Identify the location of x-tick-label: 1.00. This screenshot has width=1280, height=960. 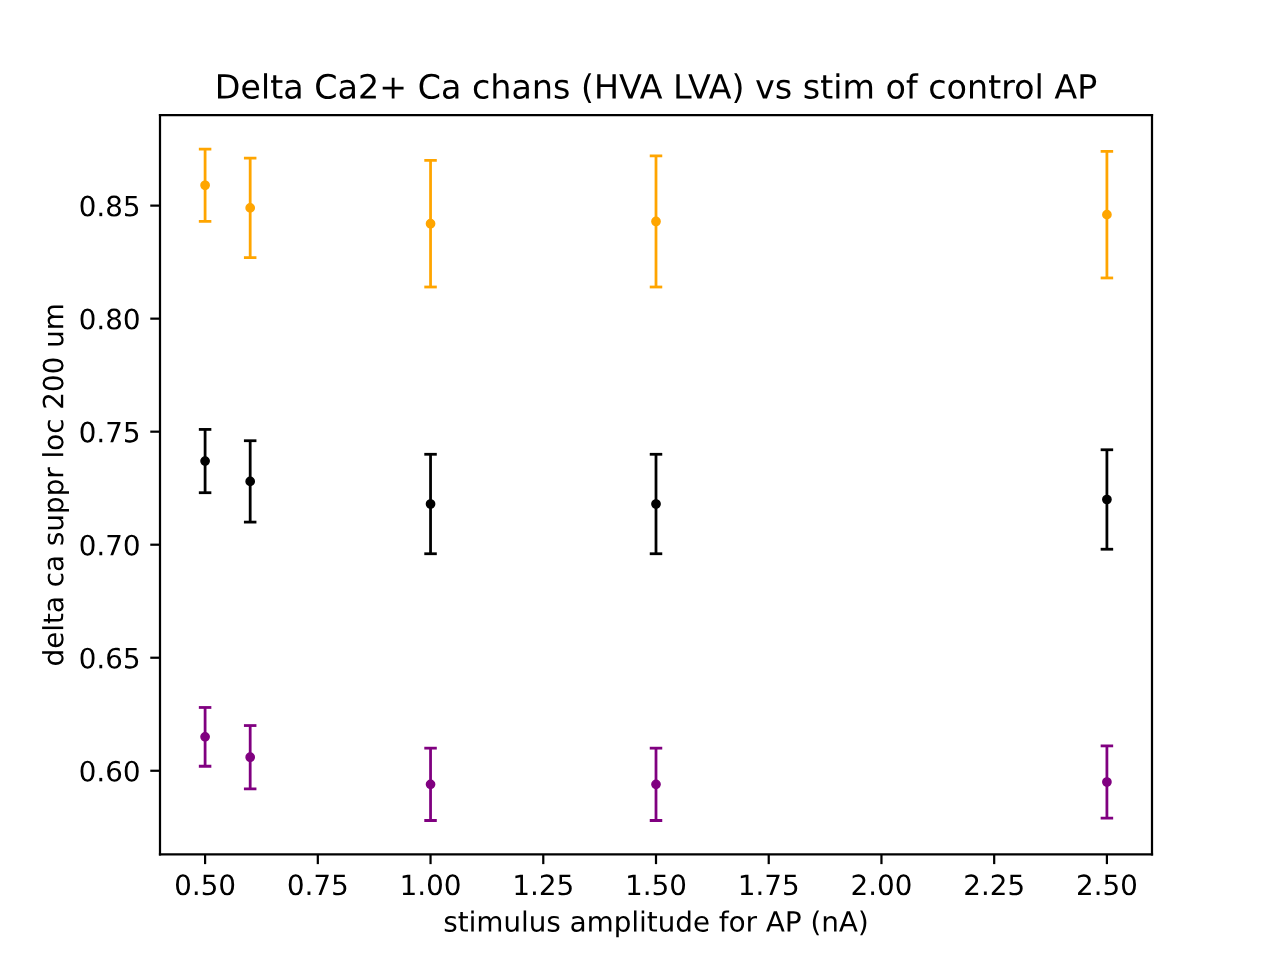
(431, 885).